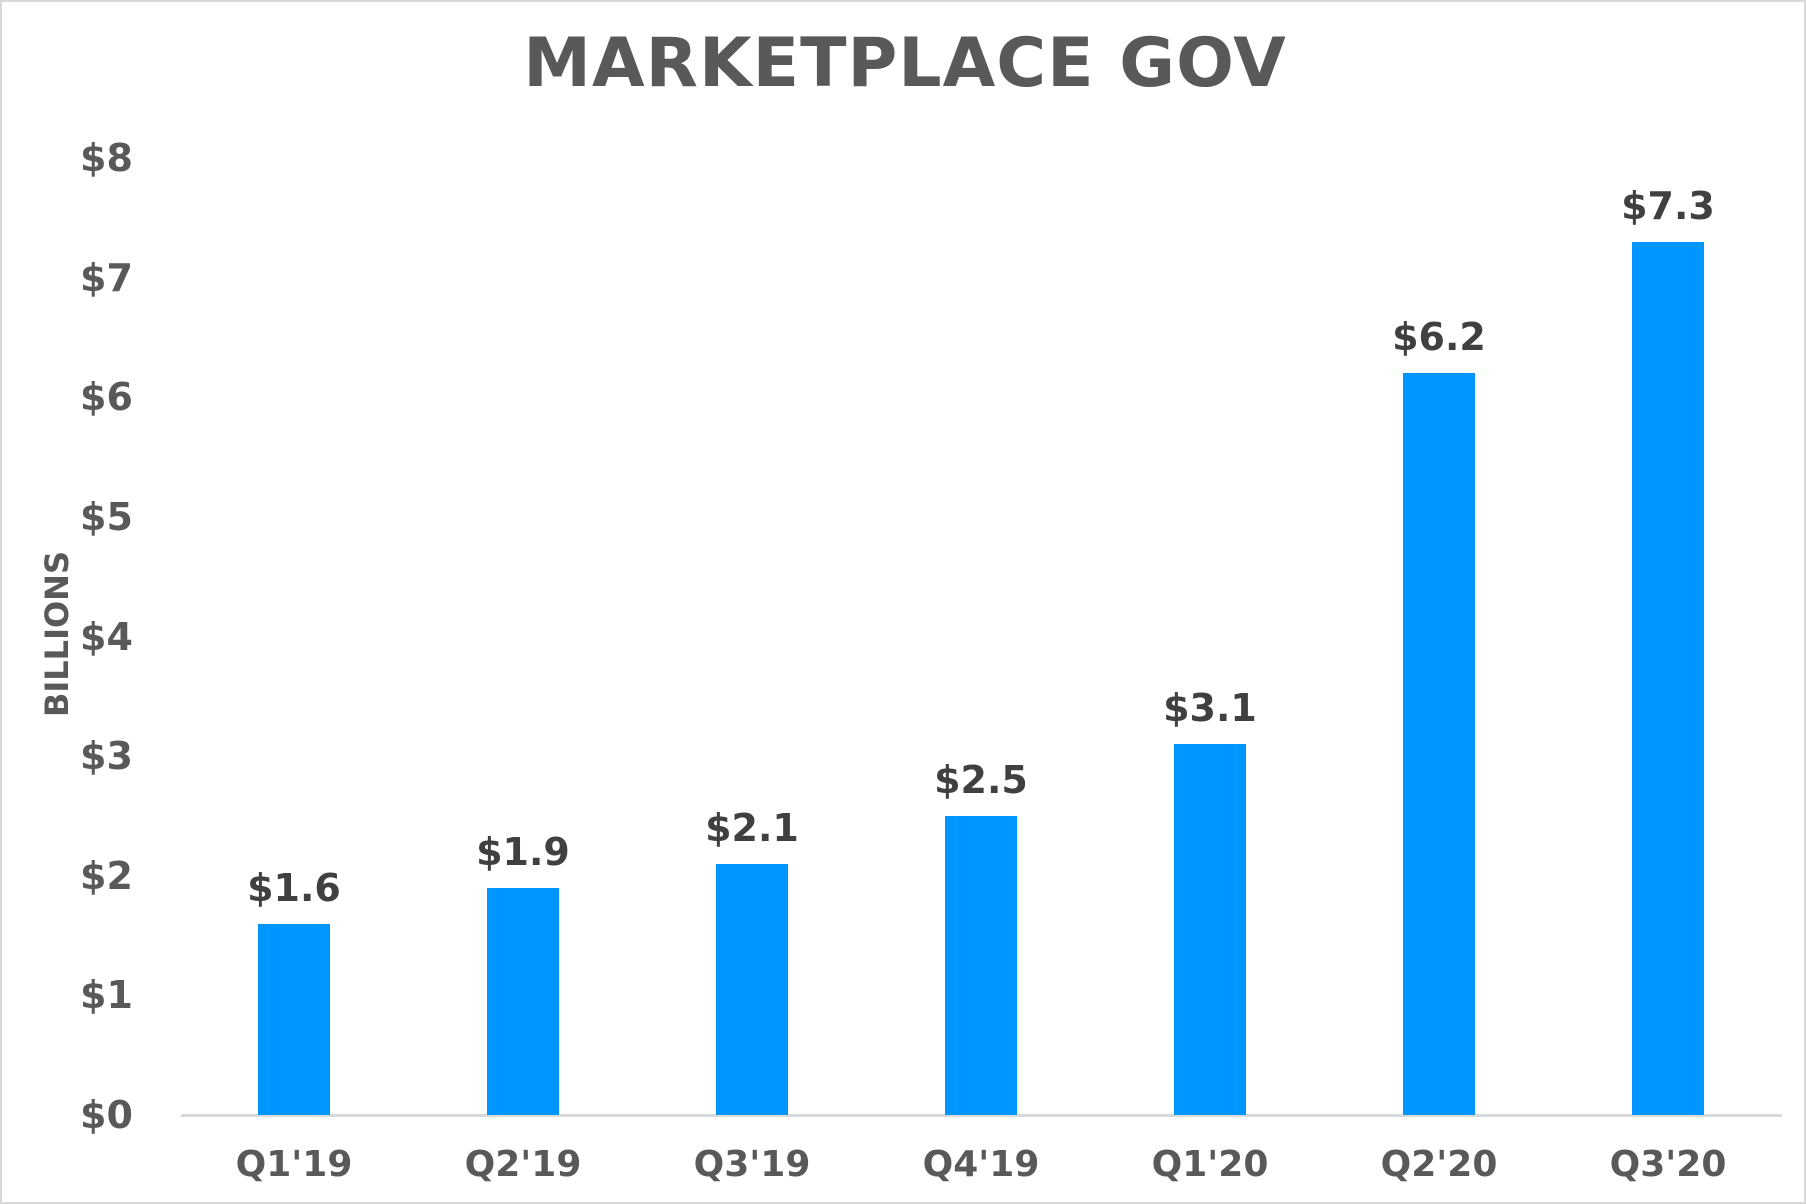  Describe the element at coordinates (523, 1164) in the screenshot. I see `x-tick-label: Q2'19` at that location.